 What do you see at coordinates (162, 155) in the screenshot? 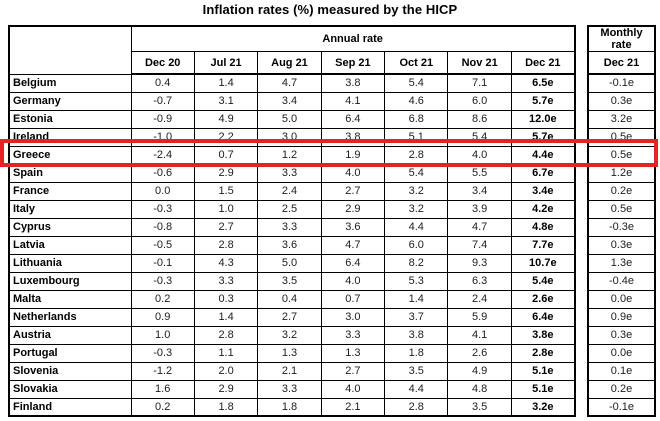
I see `annual-value-cell: -2.4` at bounding box center [162, 155].